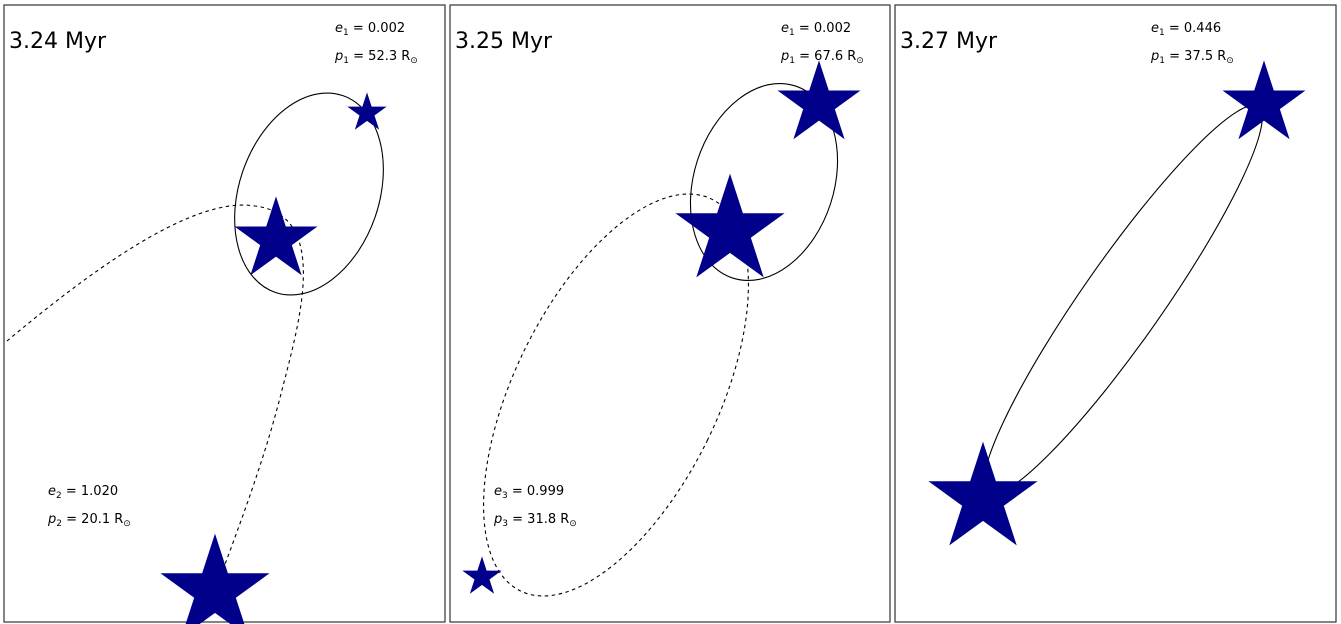  Describe the element at coordinates (89, 520) in the screenshot. I see `panel-1-label-p2: p2 = 20.1 R⊙` at that location.